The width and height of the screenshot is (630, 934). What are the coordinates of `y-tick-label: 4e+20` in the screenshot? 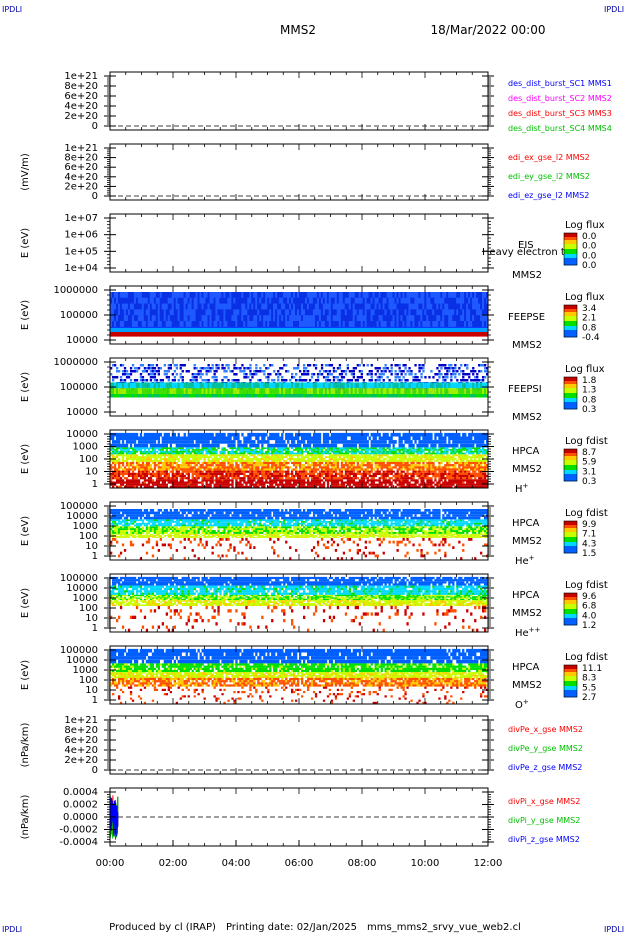 It's located at (81, 177).